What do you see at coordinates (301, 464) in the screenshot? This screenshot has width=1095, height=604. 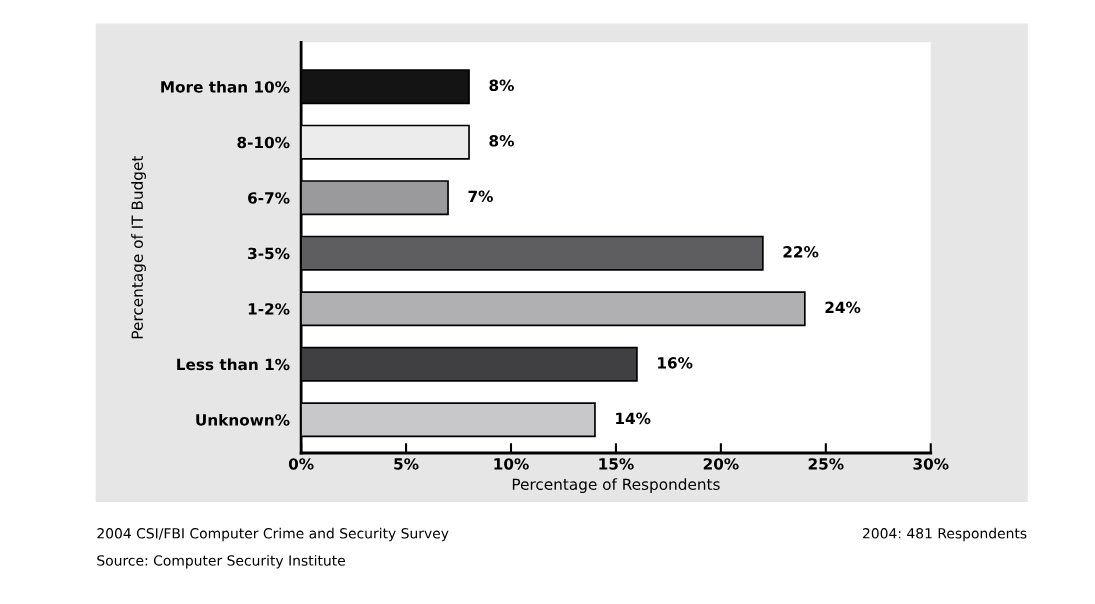 I see `x-tick-label: 0%` at bounding box center [301, 464].